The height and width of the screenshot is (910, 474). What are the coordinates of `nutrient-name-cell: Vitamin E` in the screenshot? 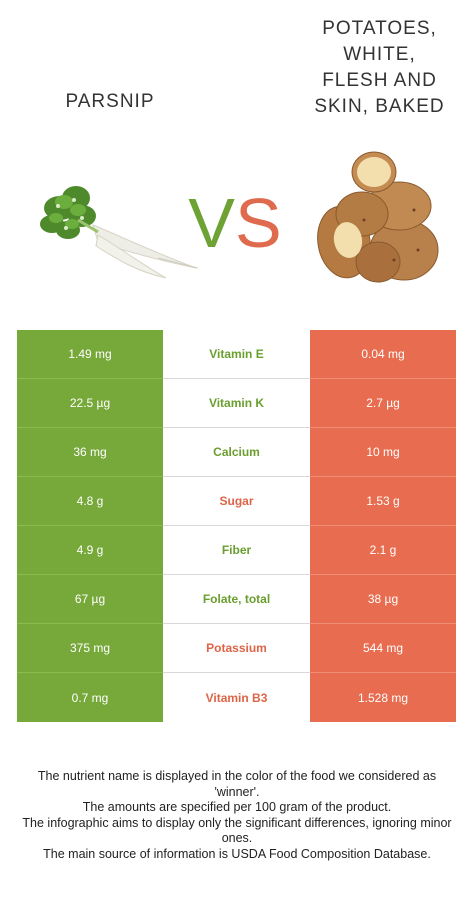 It's located at (236, 354).